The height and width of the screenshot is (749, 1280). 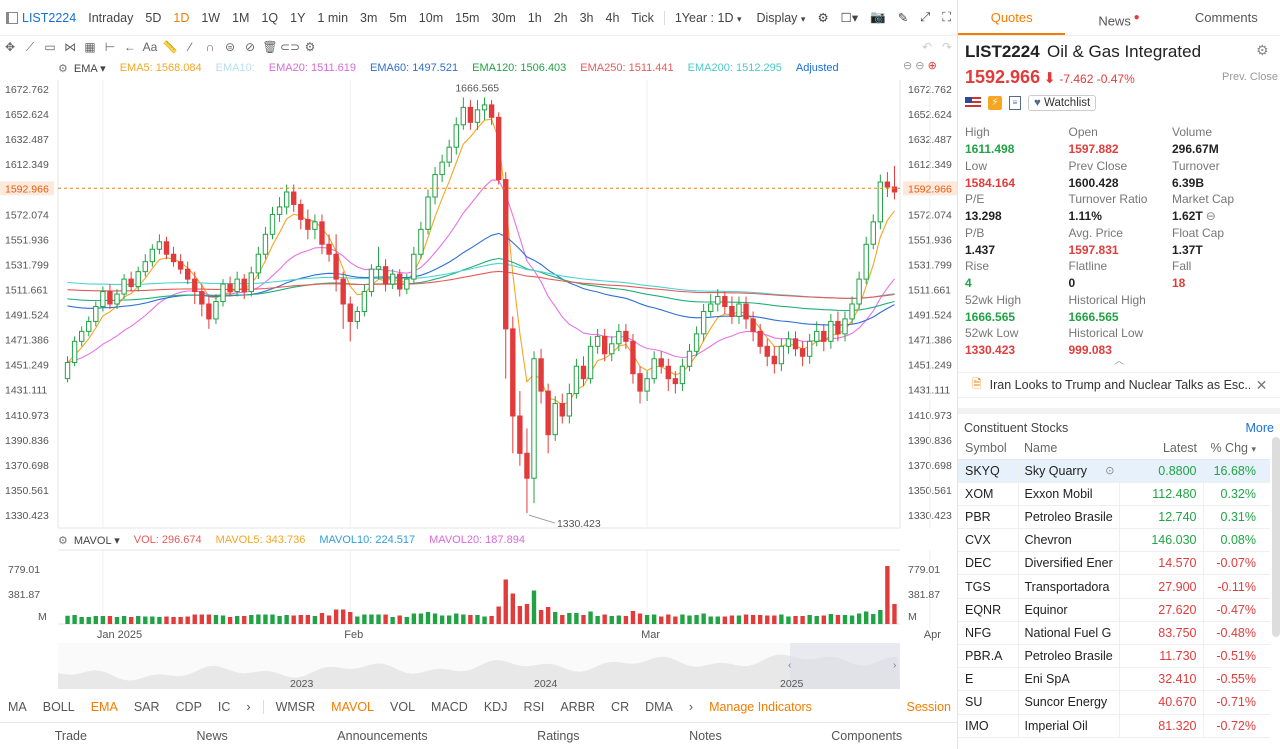 What do you see at coordinates (495, 707) in the screenshot?
I see `indicator-kdj: KDJ` at bounding box center [495, 707].